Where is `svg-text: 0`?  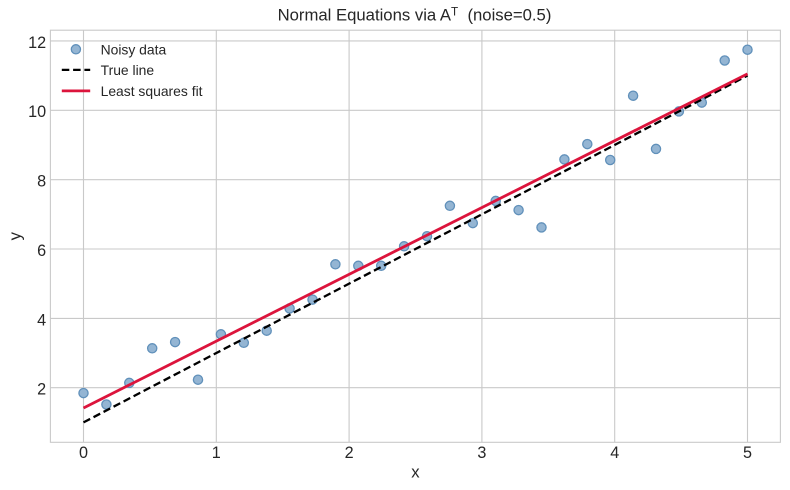
svg-text: 0 is located at coordinates (83, 453).